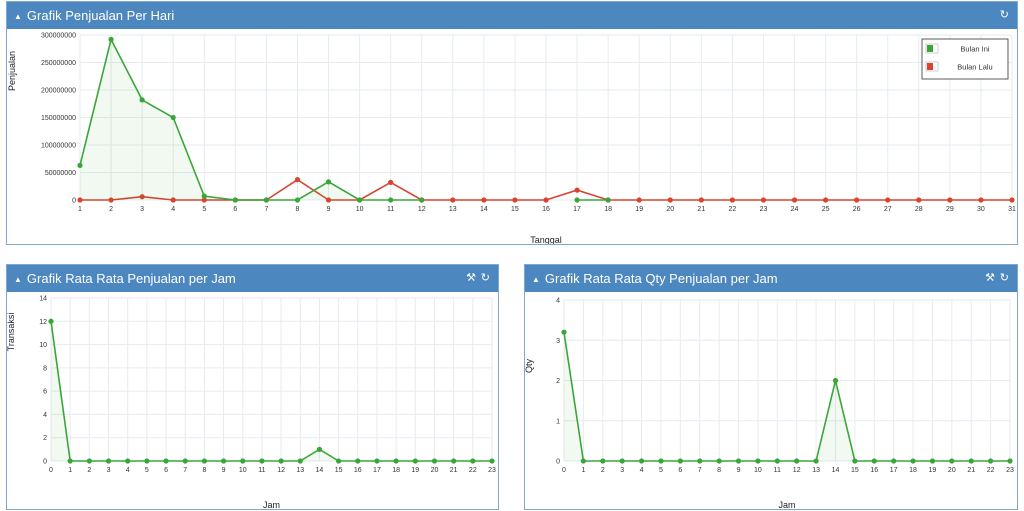 The width and height of the screenshot is (1024, 511). I want to click on hourly-avg-panel-header: ▲ Grafik Rata Rata Penjualan per Jam ⚒ ↻, so click(252, 278).